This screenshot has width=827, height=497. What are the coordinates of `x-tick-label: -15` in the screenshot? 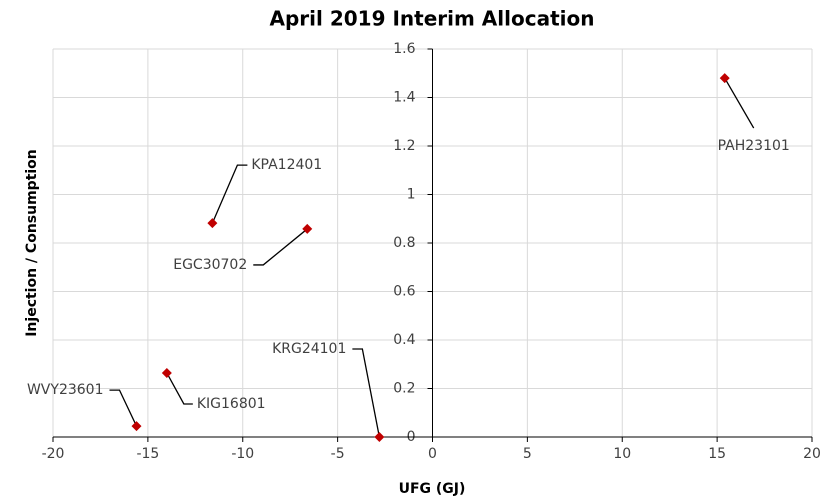 It's located at (147, 454).